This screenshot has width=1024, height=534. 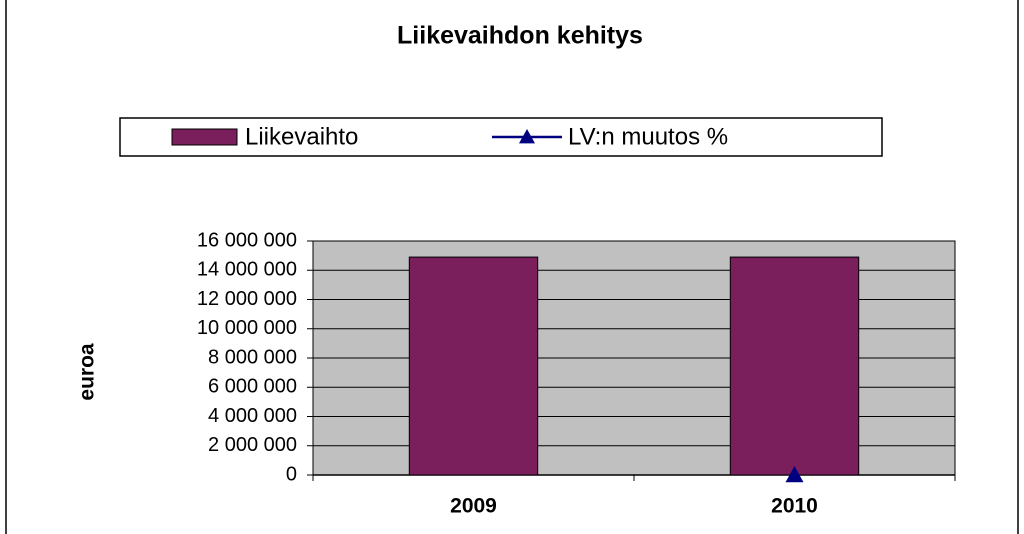 What do you see at coordinates (301, 136) in the screenshot?
I see `legend-label: Liikevaihto` at bounding box center [301, 136].